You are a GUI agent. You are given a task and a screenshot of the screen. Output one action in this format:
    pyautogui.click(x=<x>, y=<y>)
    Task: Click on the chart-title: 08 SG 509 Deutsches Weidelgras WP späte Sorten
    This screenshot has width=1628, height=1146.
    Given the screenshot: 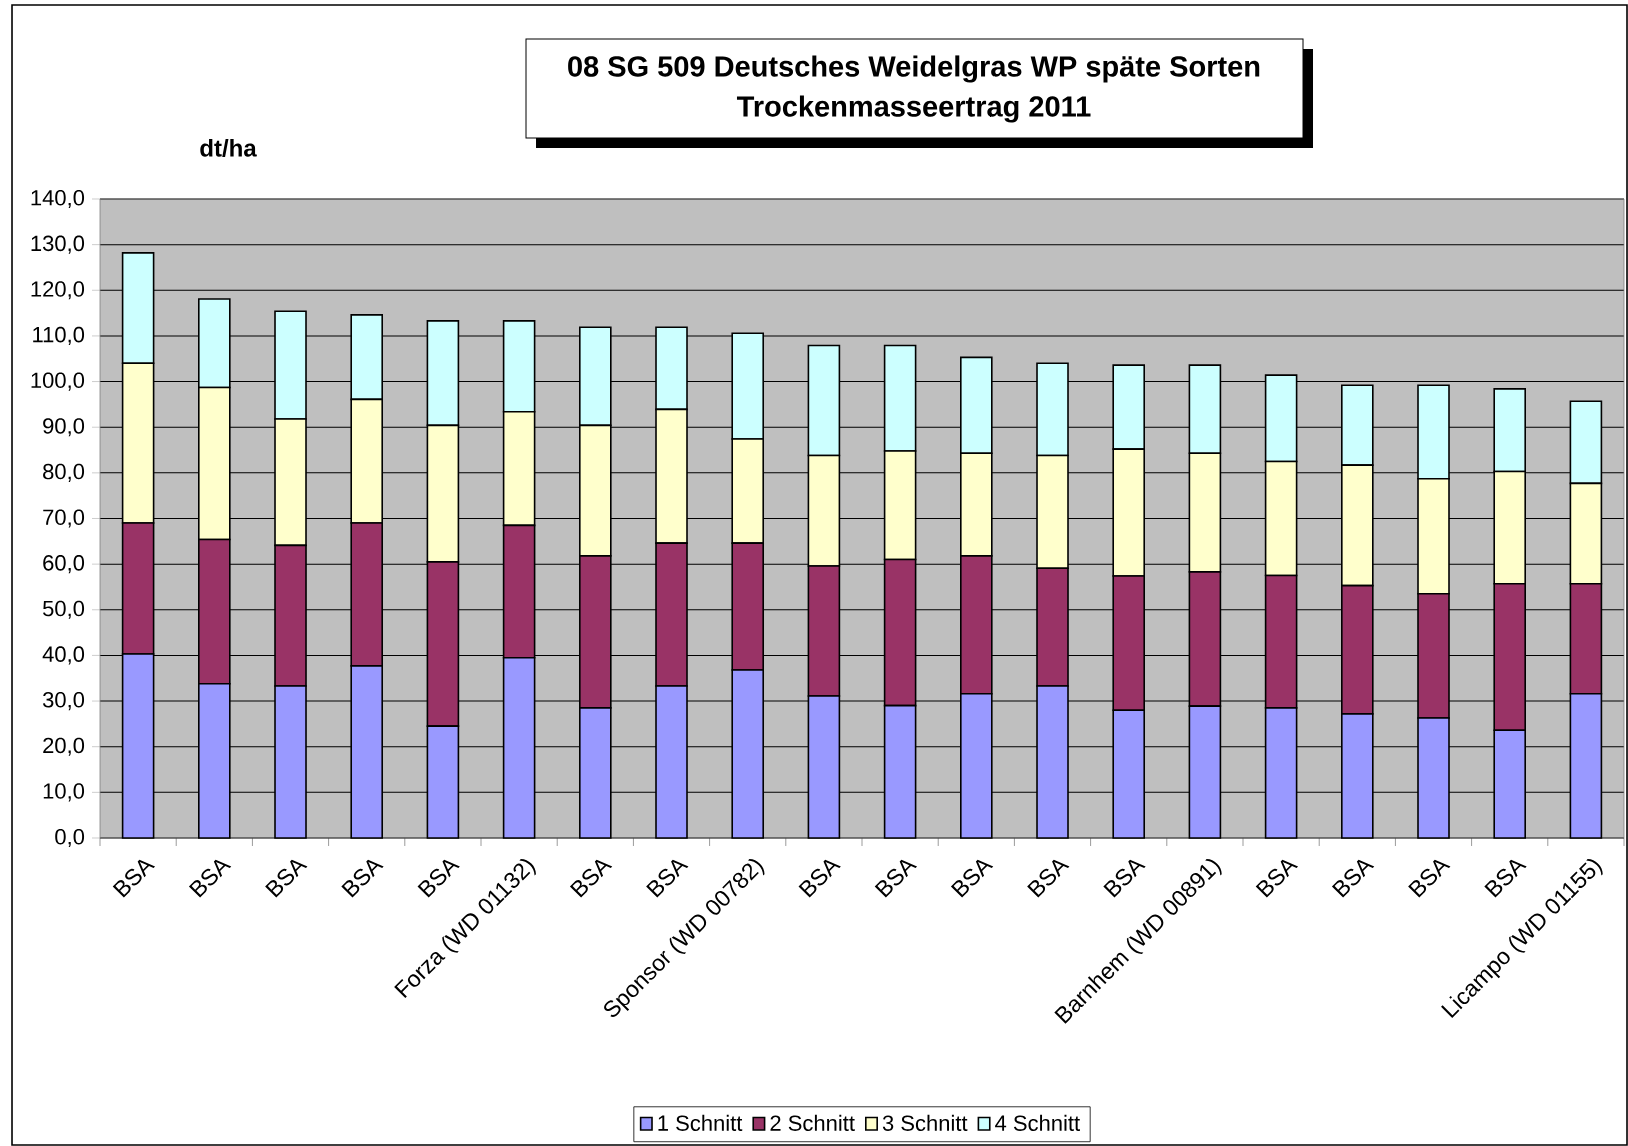 What is the action you would take?
    pyautogui.click(x=914, y=69)
    